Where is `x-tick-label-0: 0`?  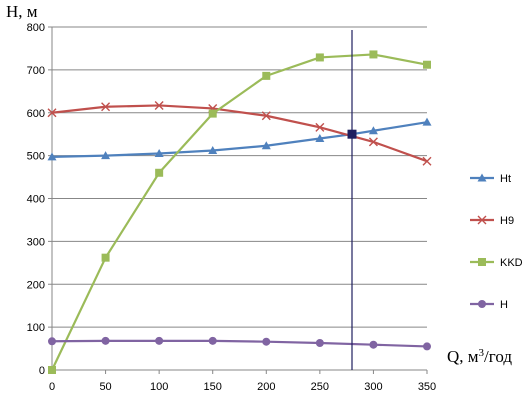
x-tick-label-0: 0 is located at coordinates (52, 387).